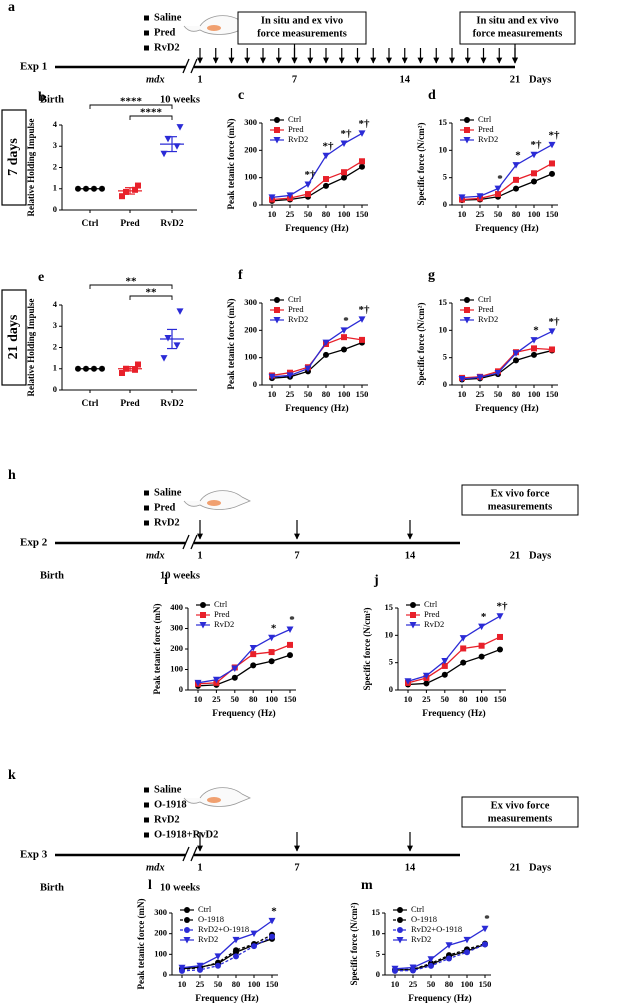 The height and width of the screenshot is (1007, 641). I want to click on panel-label: m, so click(367, 885).